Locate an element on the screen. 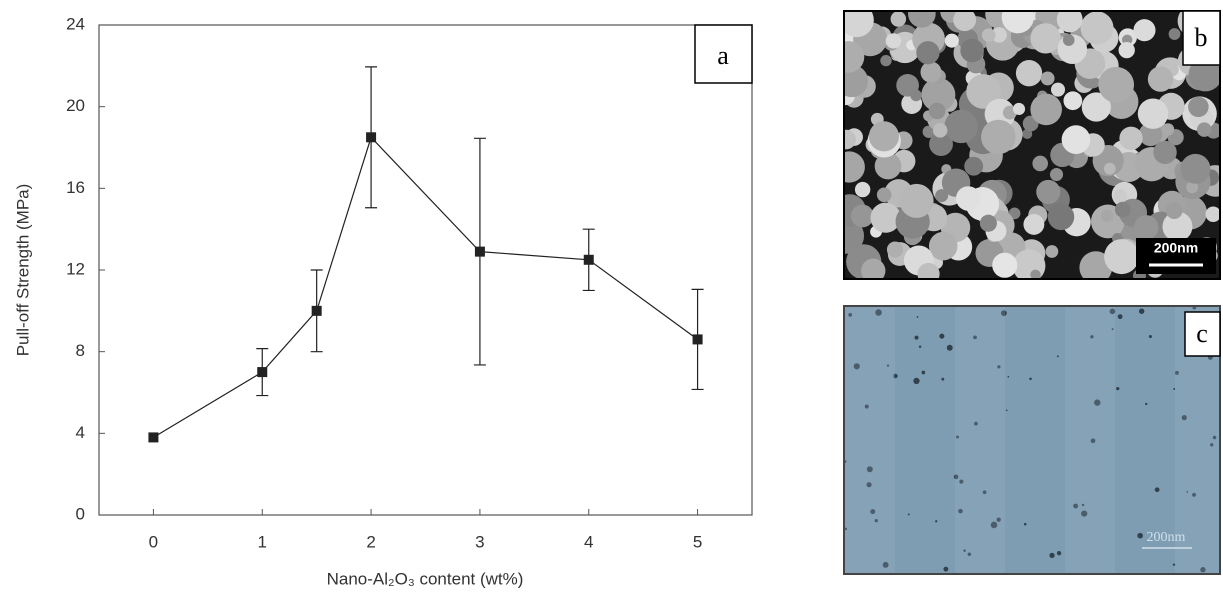  panel-label: a is located at coordinates (723, 55).